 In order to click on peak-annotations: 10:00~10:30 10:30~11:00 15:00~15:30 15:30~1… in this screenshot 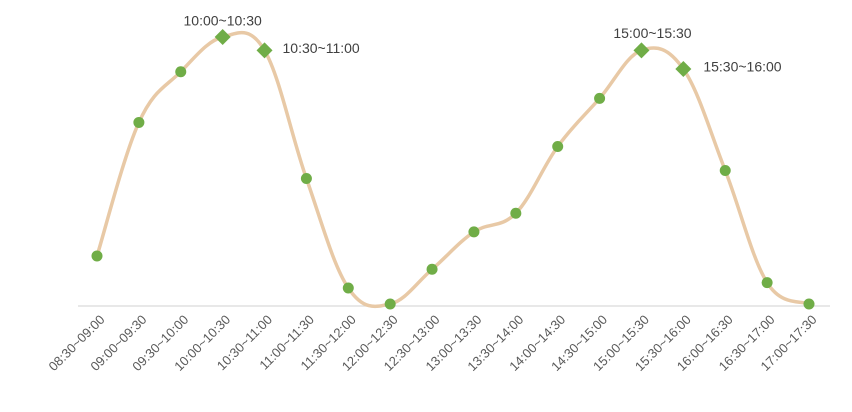, I will do `click(483, 44)`.